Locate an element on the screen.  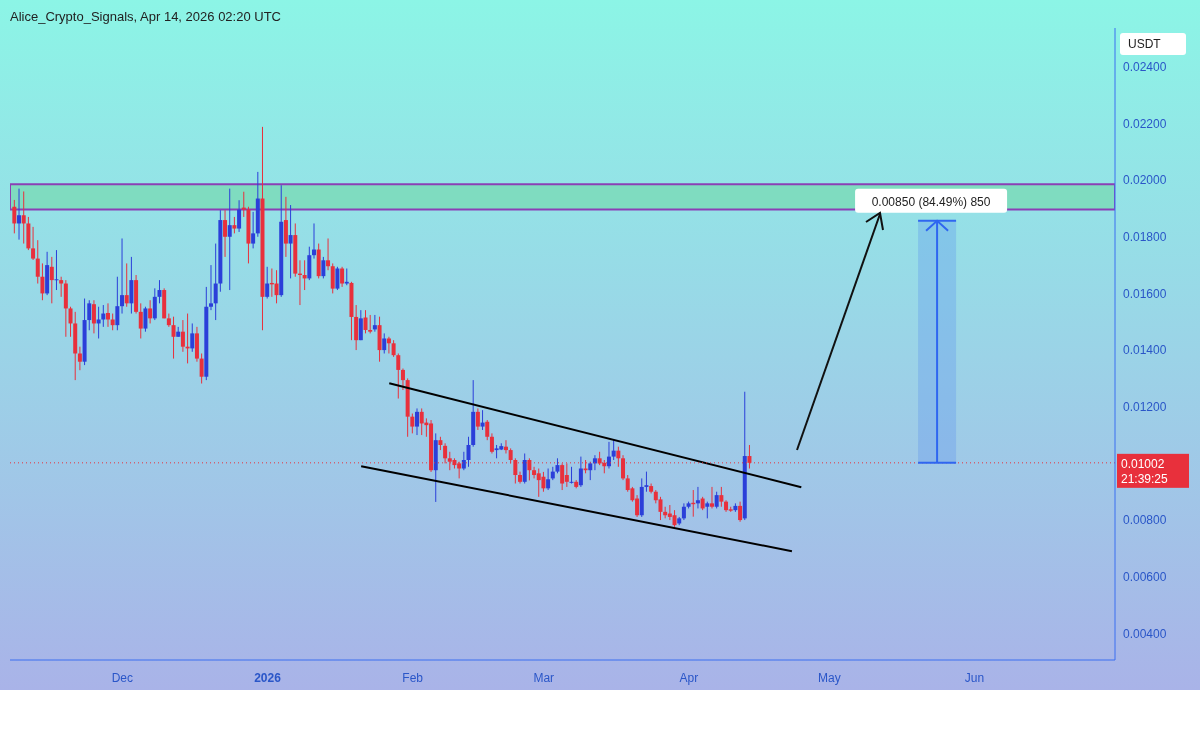
y-tick-label: 0.00800 is located at coordinates (1145, 520).